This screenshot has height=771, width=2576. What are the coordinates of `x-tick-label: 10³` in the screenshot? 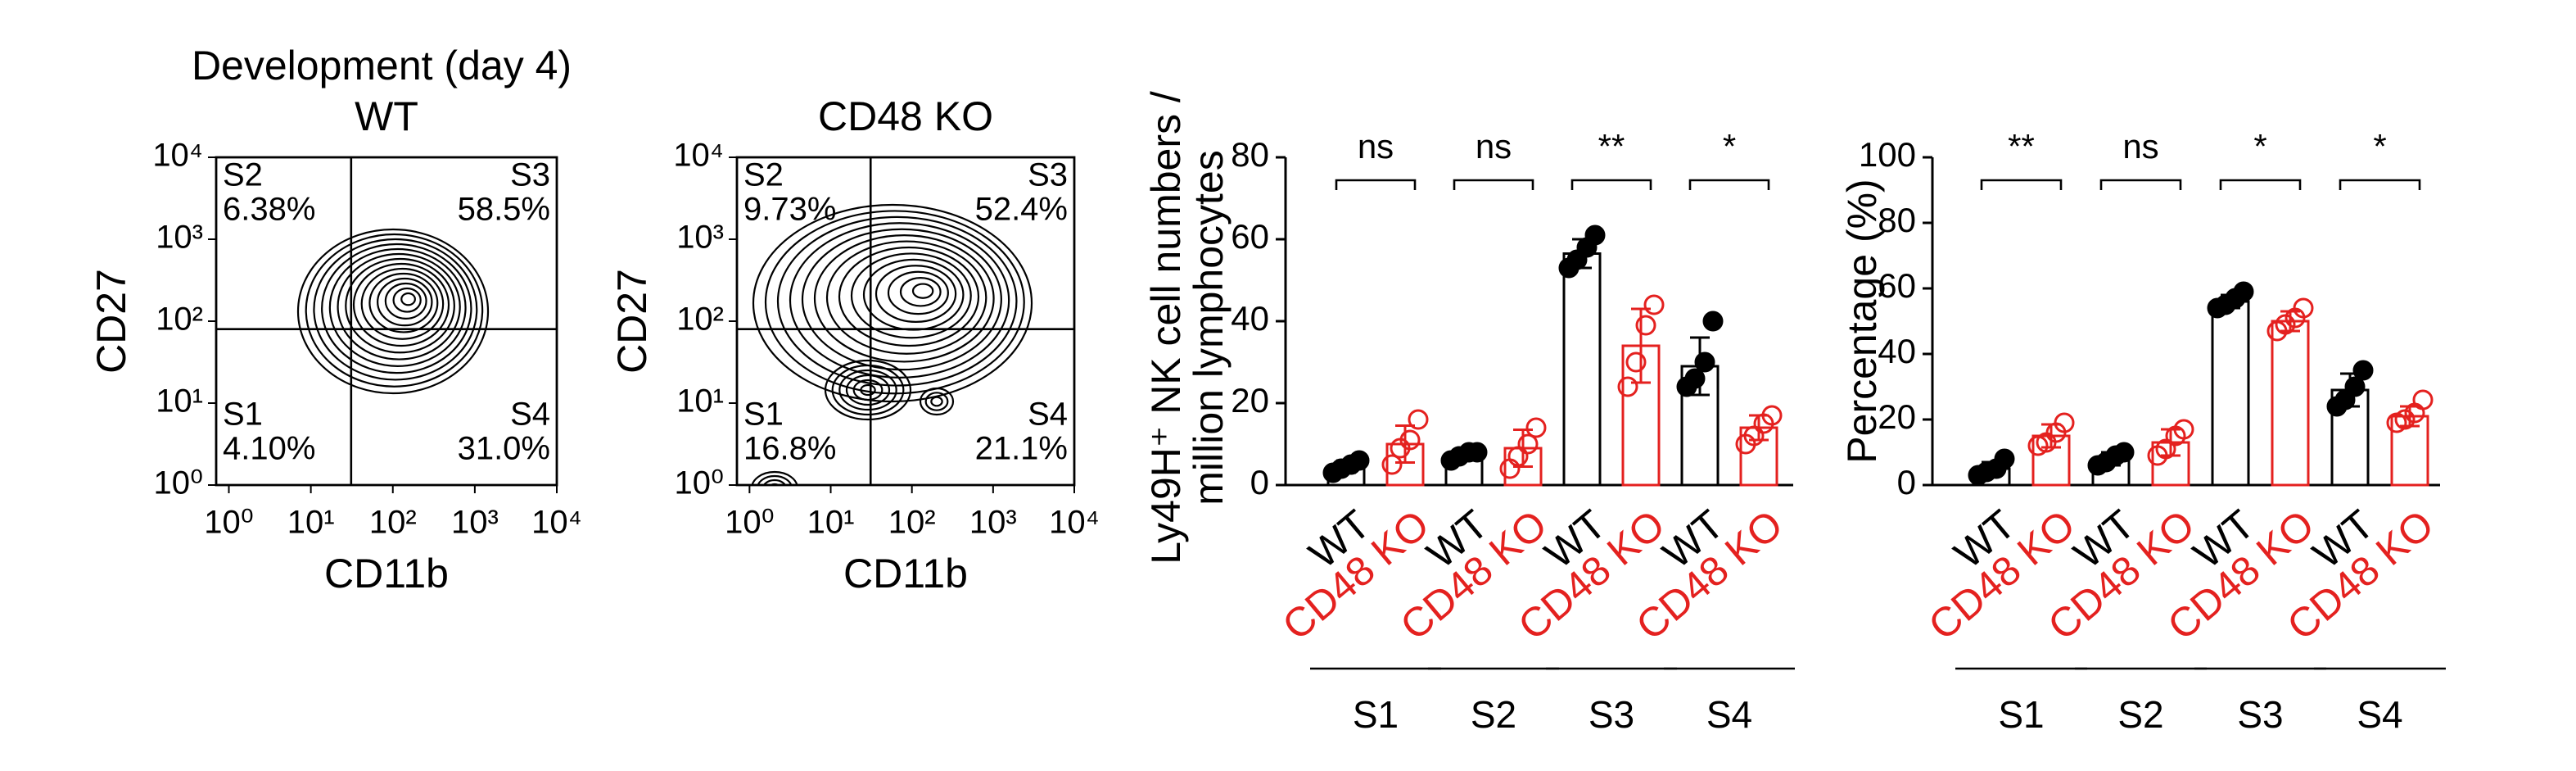 It's located at (993, 523).